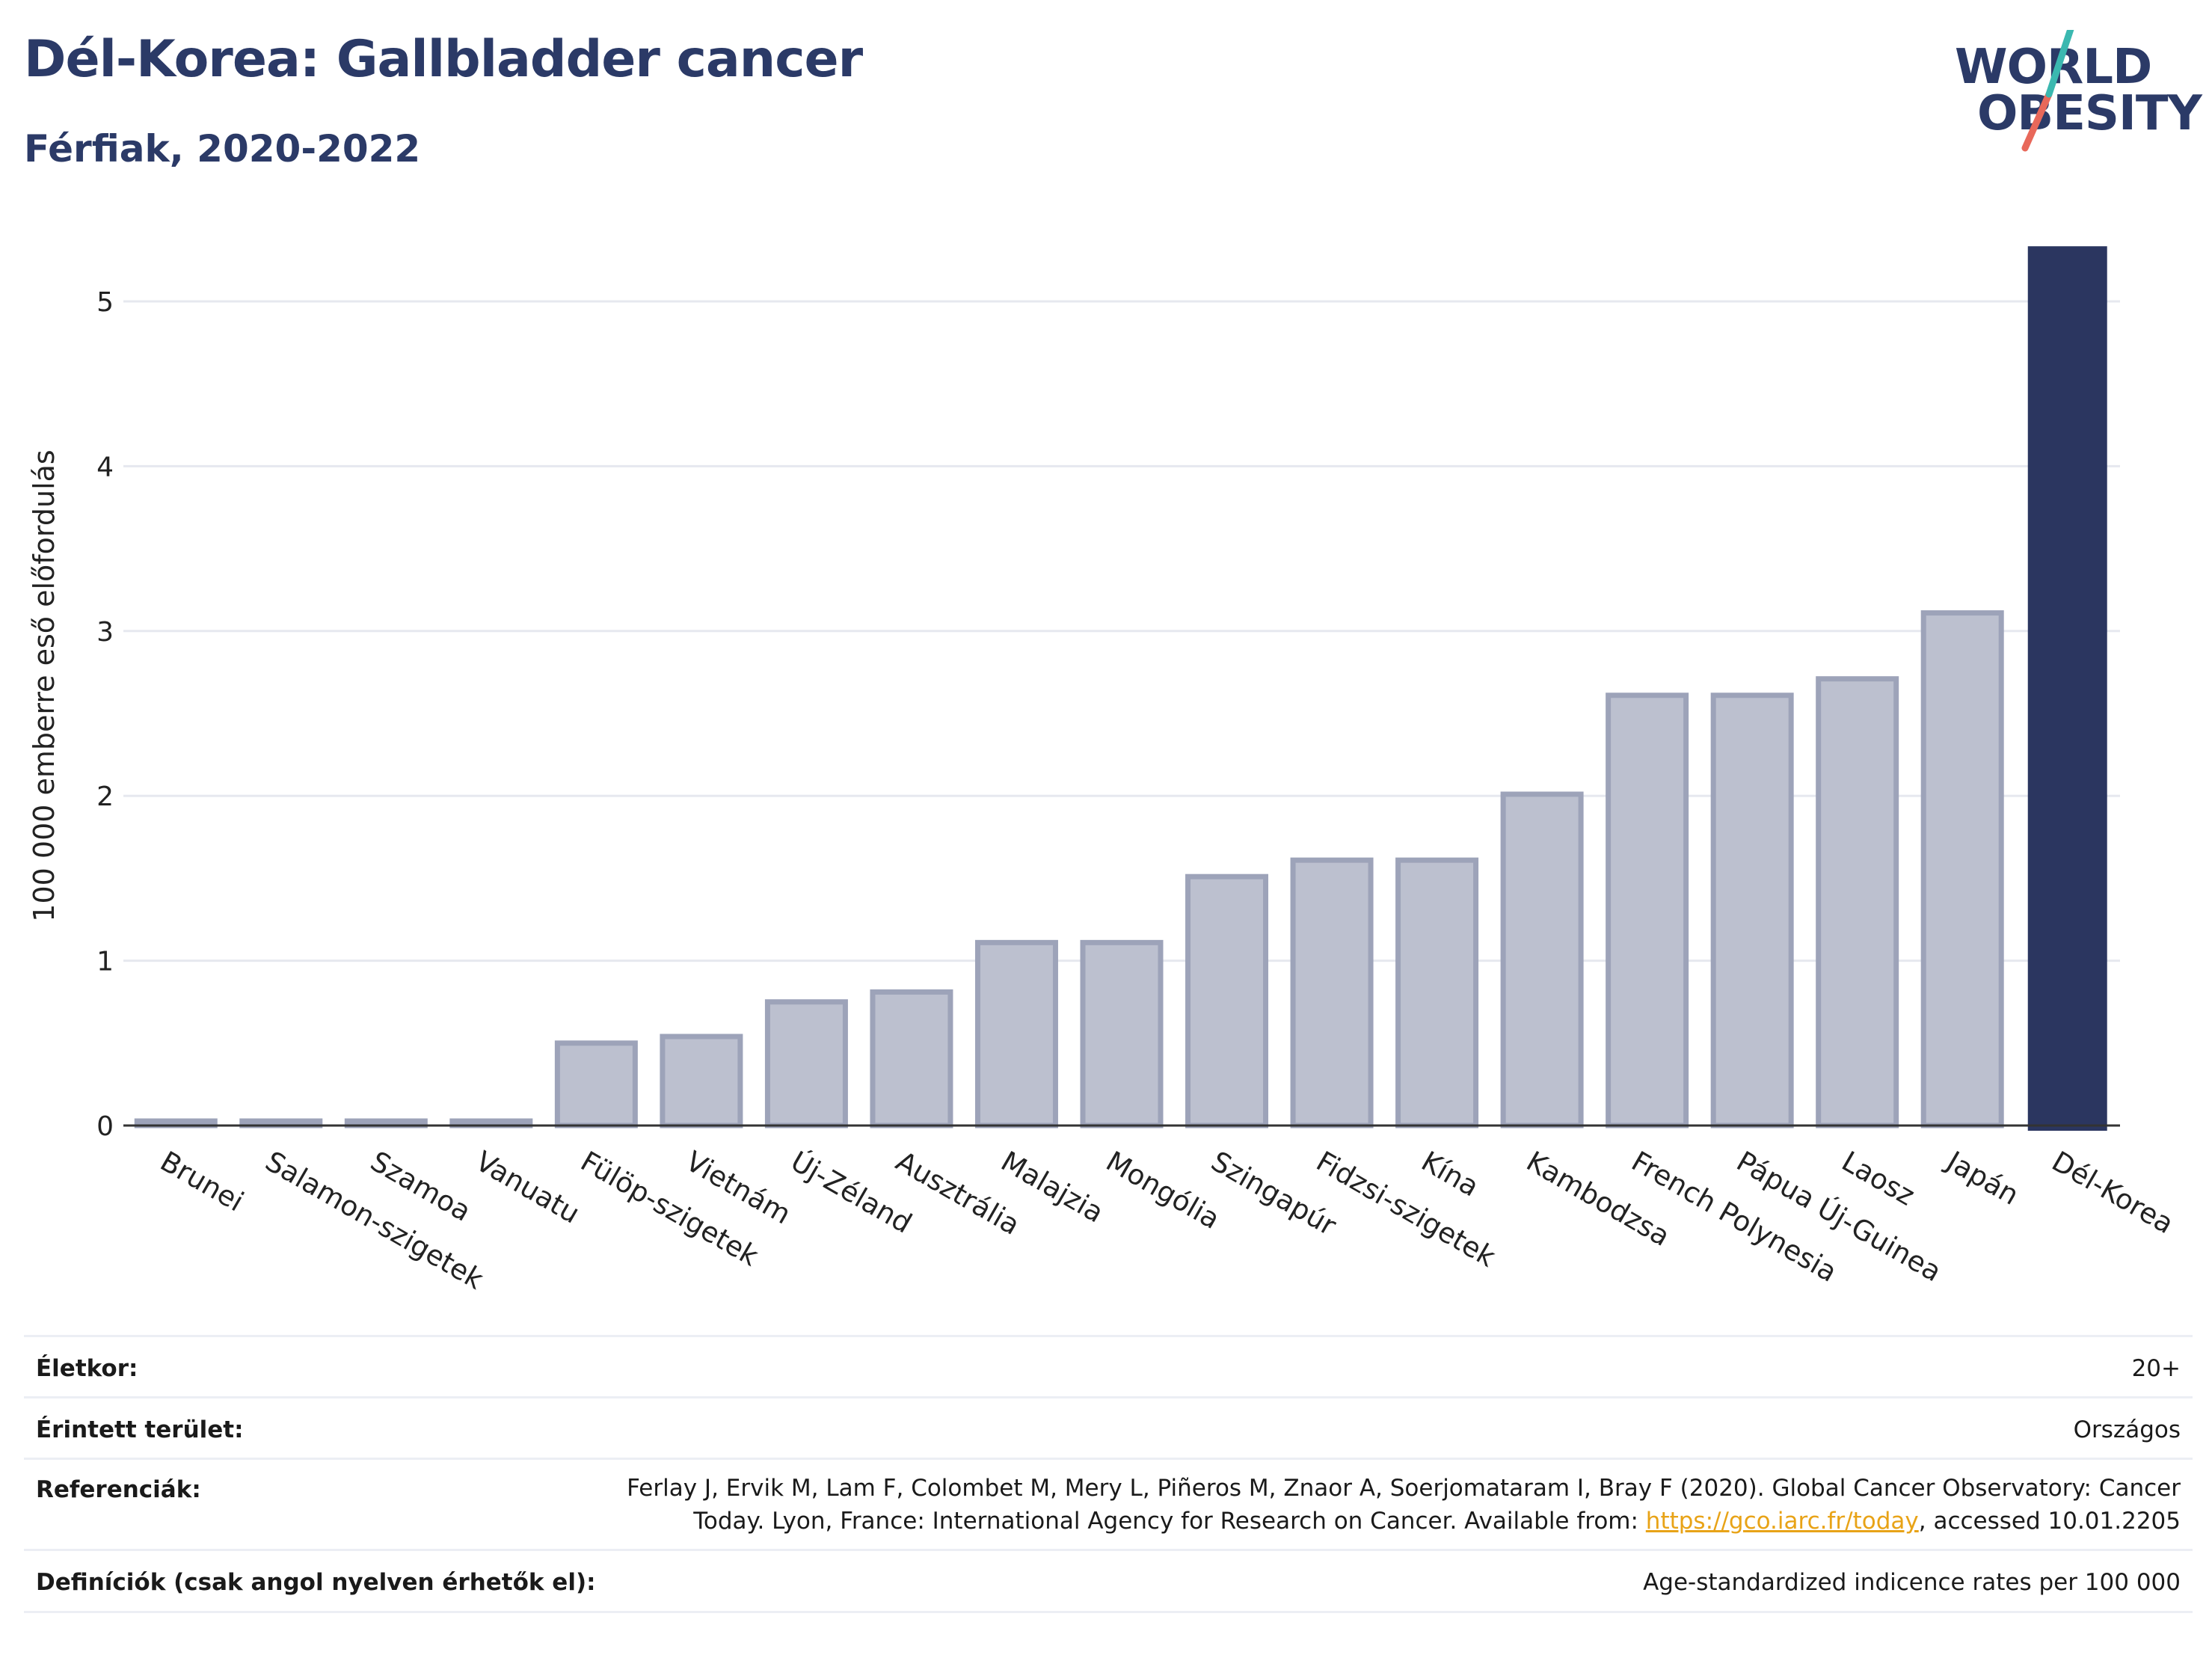 The image size is (2212, 1655). I want to click on world-obesity-logo: WORLD OBESITY, so click(2073, 97).